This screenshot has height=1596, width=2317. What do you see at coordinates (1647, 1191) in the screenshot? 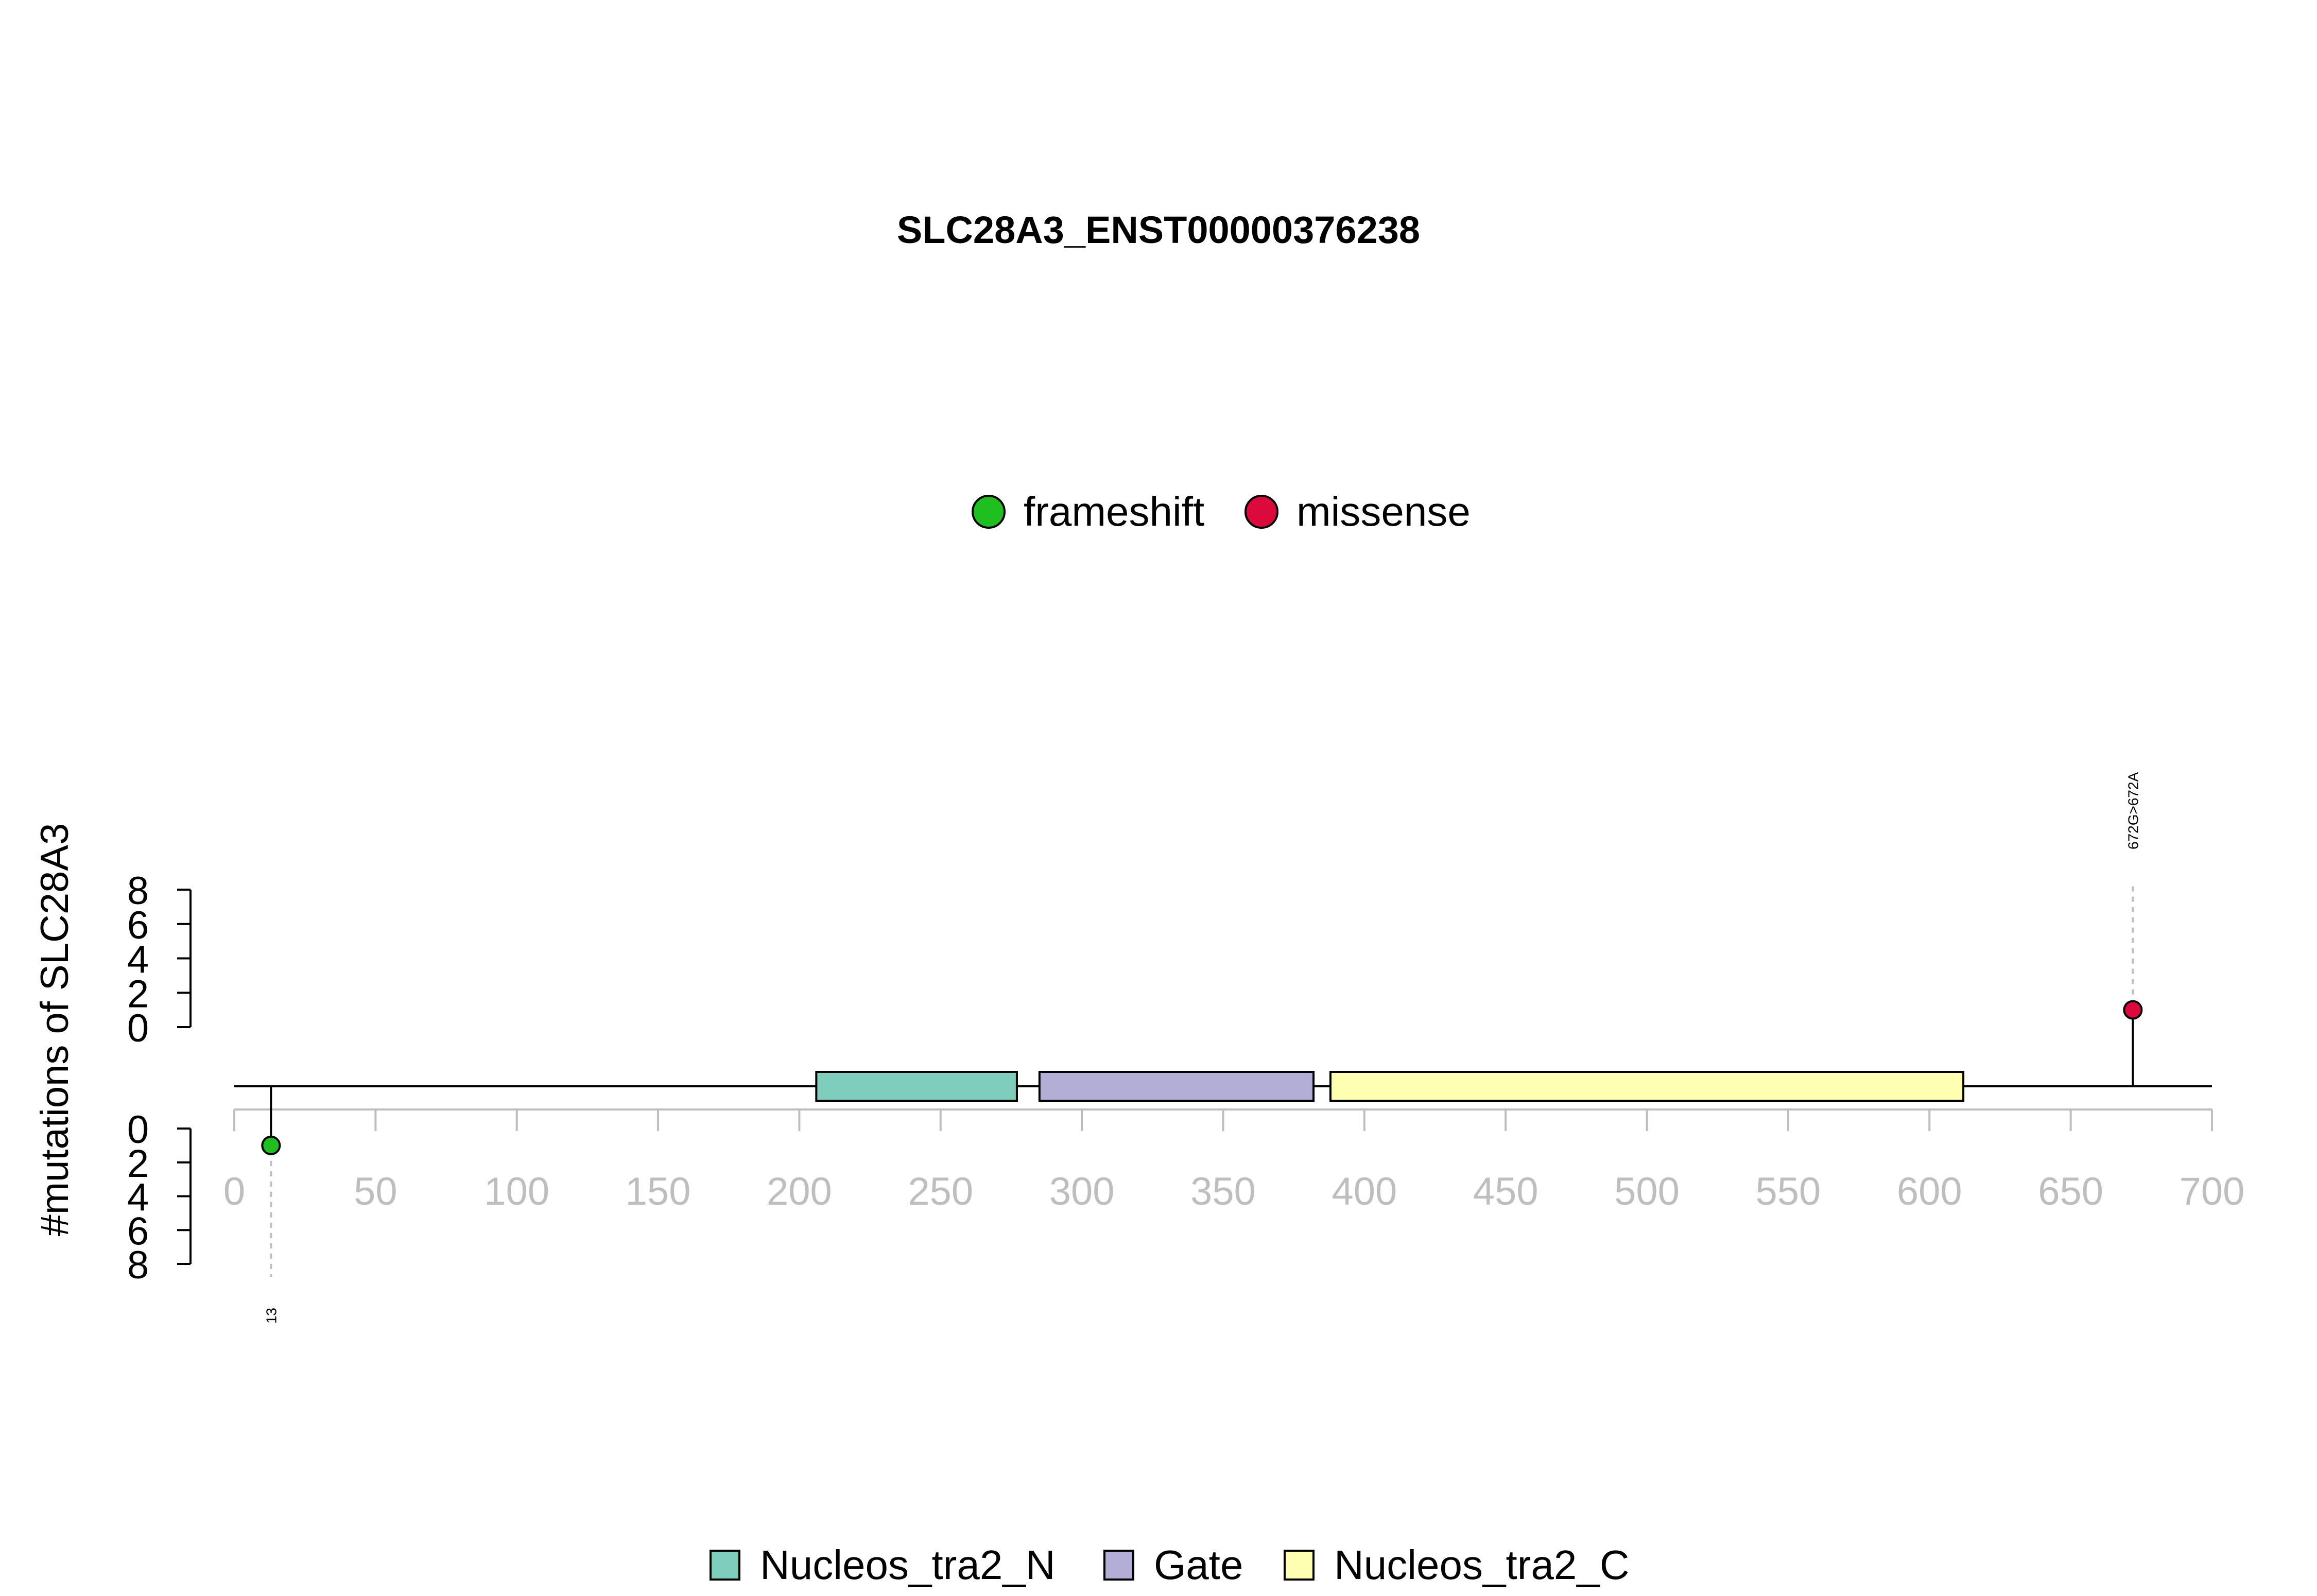
I see `x-tick-label: 500` at bounding box center [1647, 1191].